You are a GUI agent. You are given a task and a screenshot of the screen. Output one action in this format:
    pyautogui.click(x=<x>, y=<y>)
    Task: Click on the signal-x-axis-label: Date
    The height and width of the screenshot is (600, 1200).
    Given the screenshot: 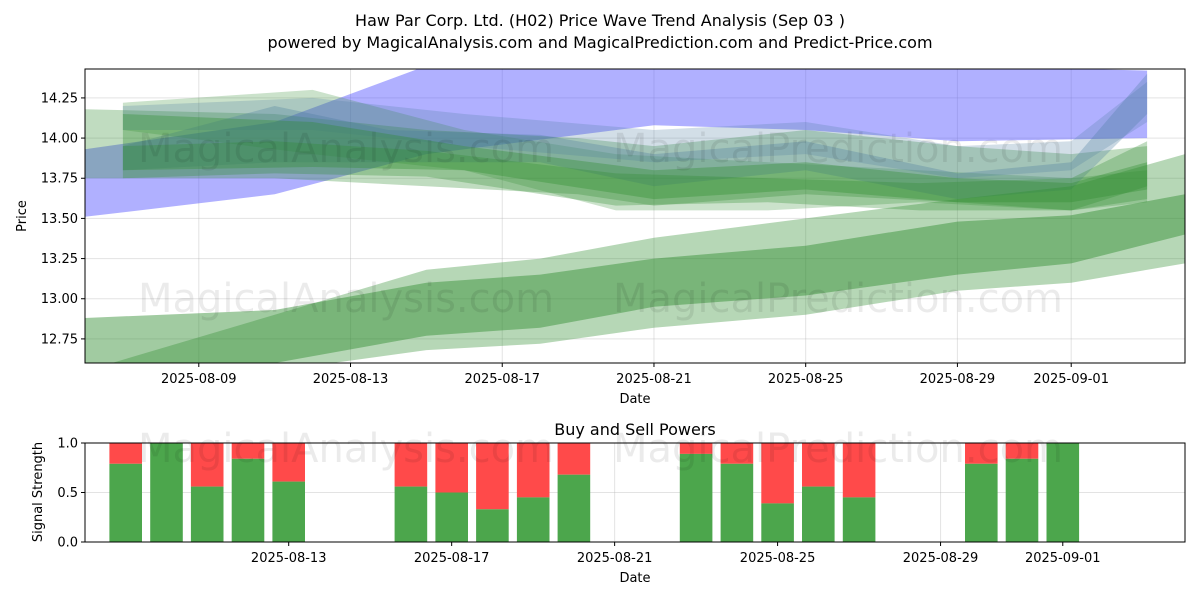 What is the action you would take?
    pyautogui.click(x=634, y=578)
    